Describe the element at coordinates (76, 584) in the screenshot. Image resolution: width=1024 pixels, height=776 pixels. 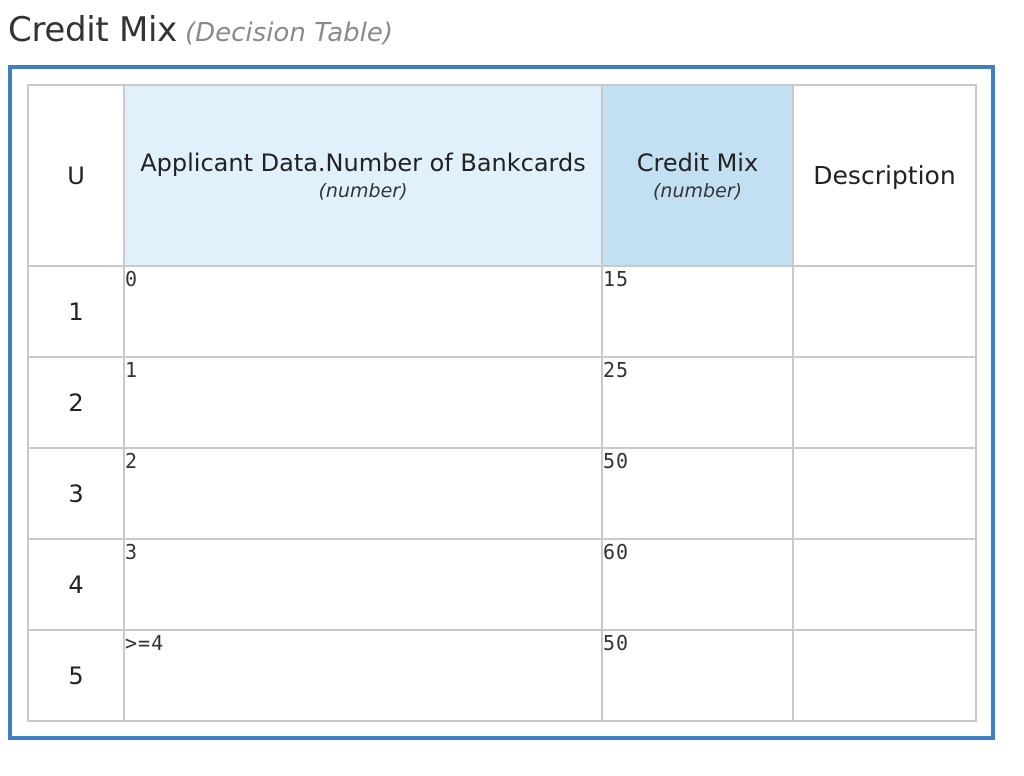
I see `rule-number: 4` at that location.